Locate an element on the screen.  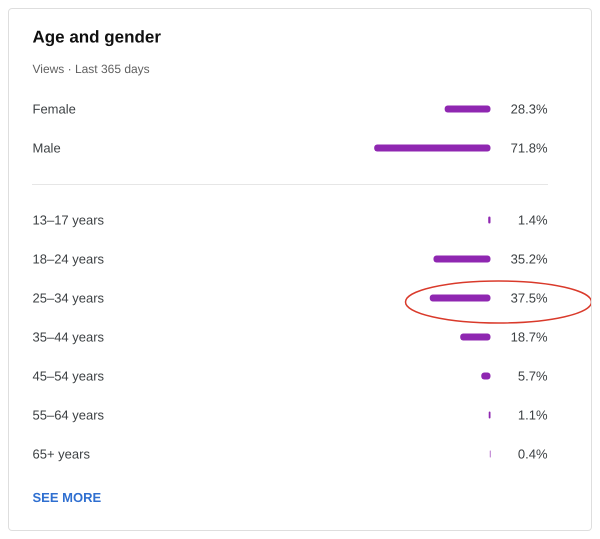
text: SEE MORE is located at coordinates (67, 497).